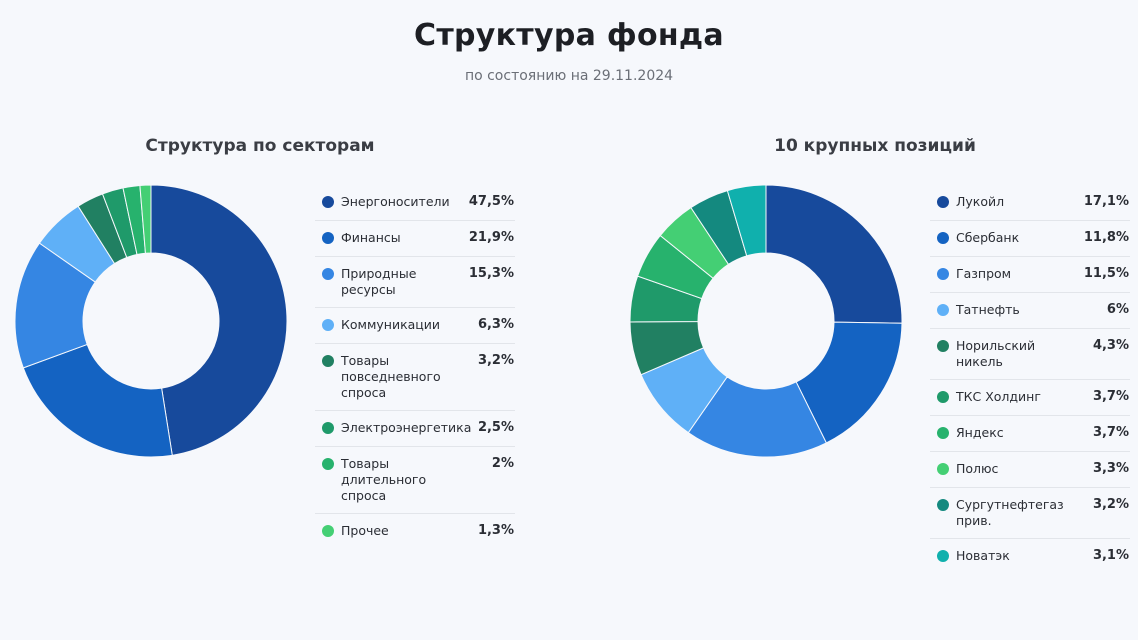 Image resolution: width=1138 pixels, height=640 pixels. I want to click on legend-label: Полюс, so click(977, 468).